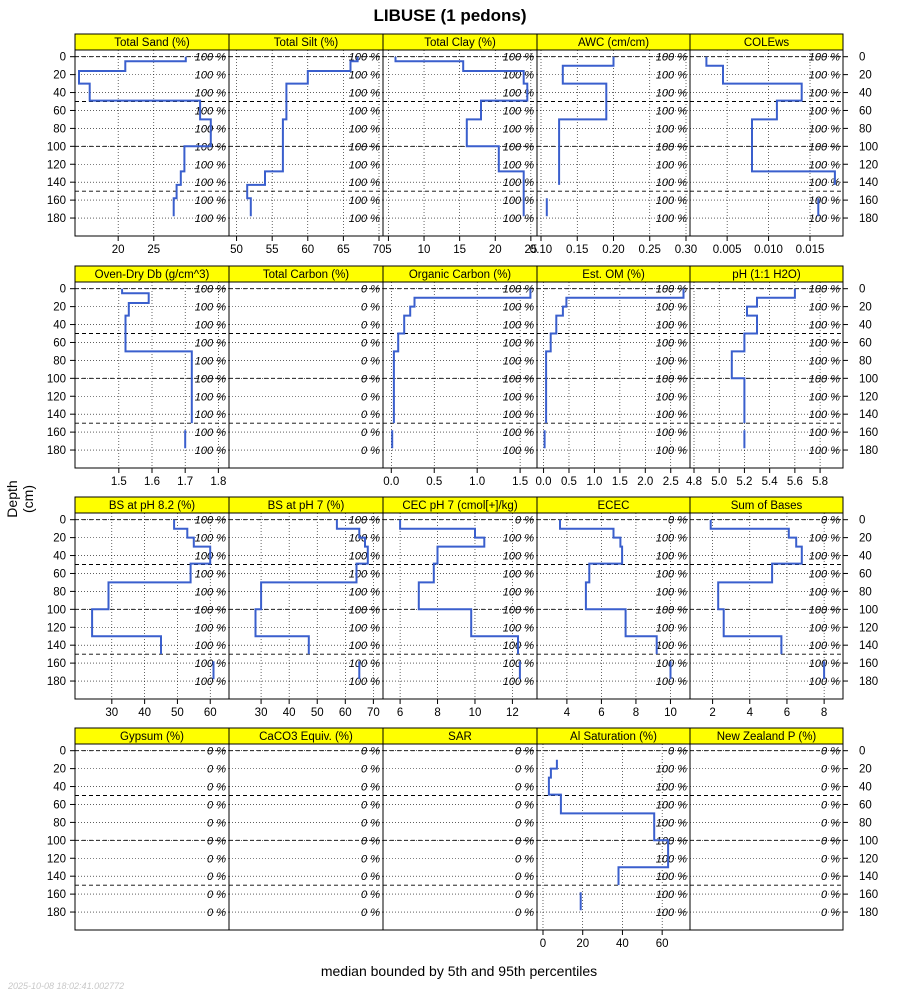  Describe the element at coordinates (306, 506) in the screenshot. I see `panel-strip-label: BS at pH 7 (%)` at that location.